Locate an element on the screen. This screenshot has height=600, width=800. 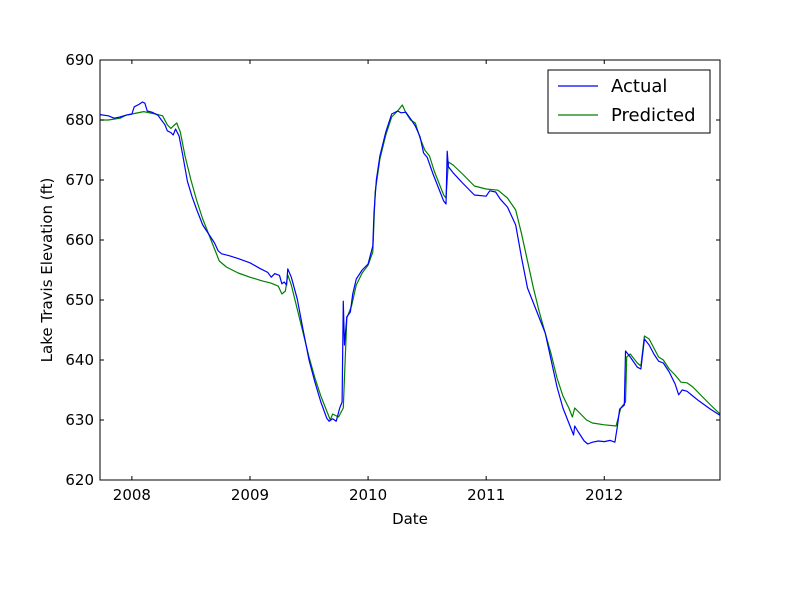
y-tick-label: 670 is located at coordinates (79, 180).